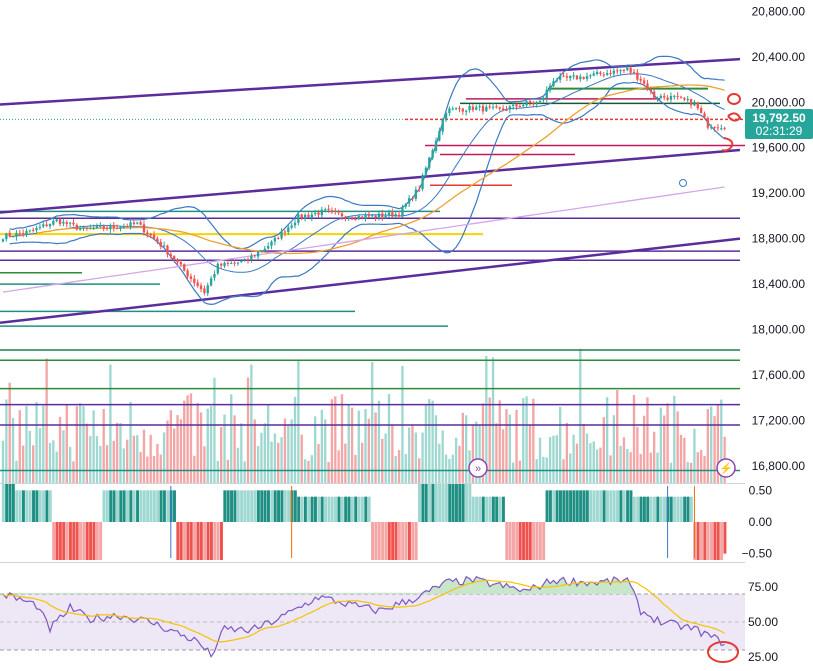 Image resolution: width=813 pixels, height=671 pixels. I want to click on rsi-pane, so click(372, 616).